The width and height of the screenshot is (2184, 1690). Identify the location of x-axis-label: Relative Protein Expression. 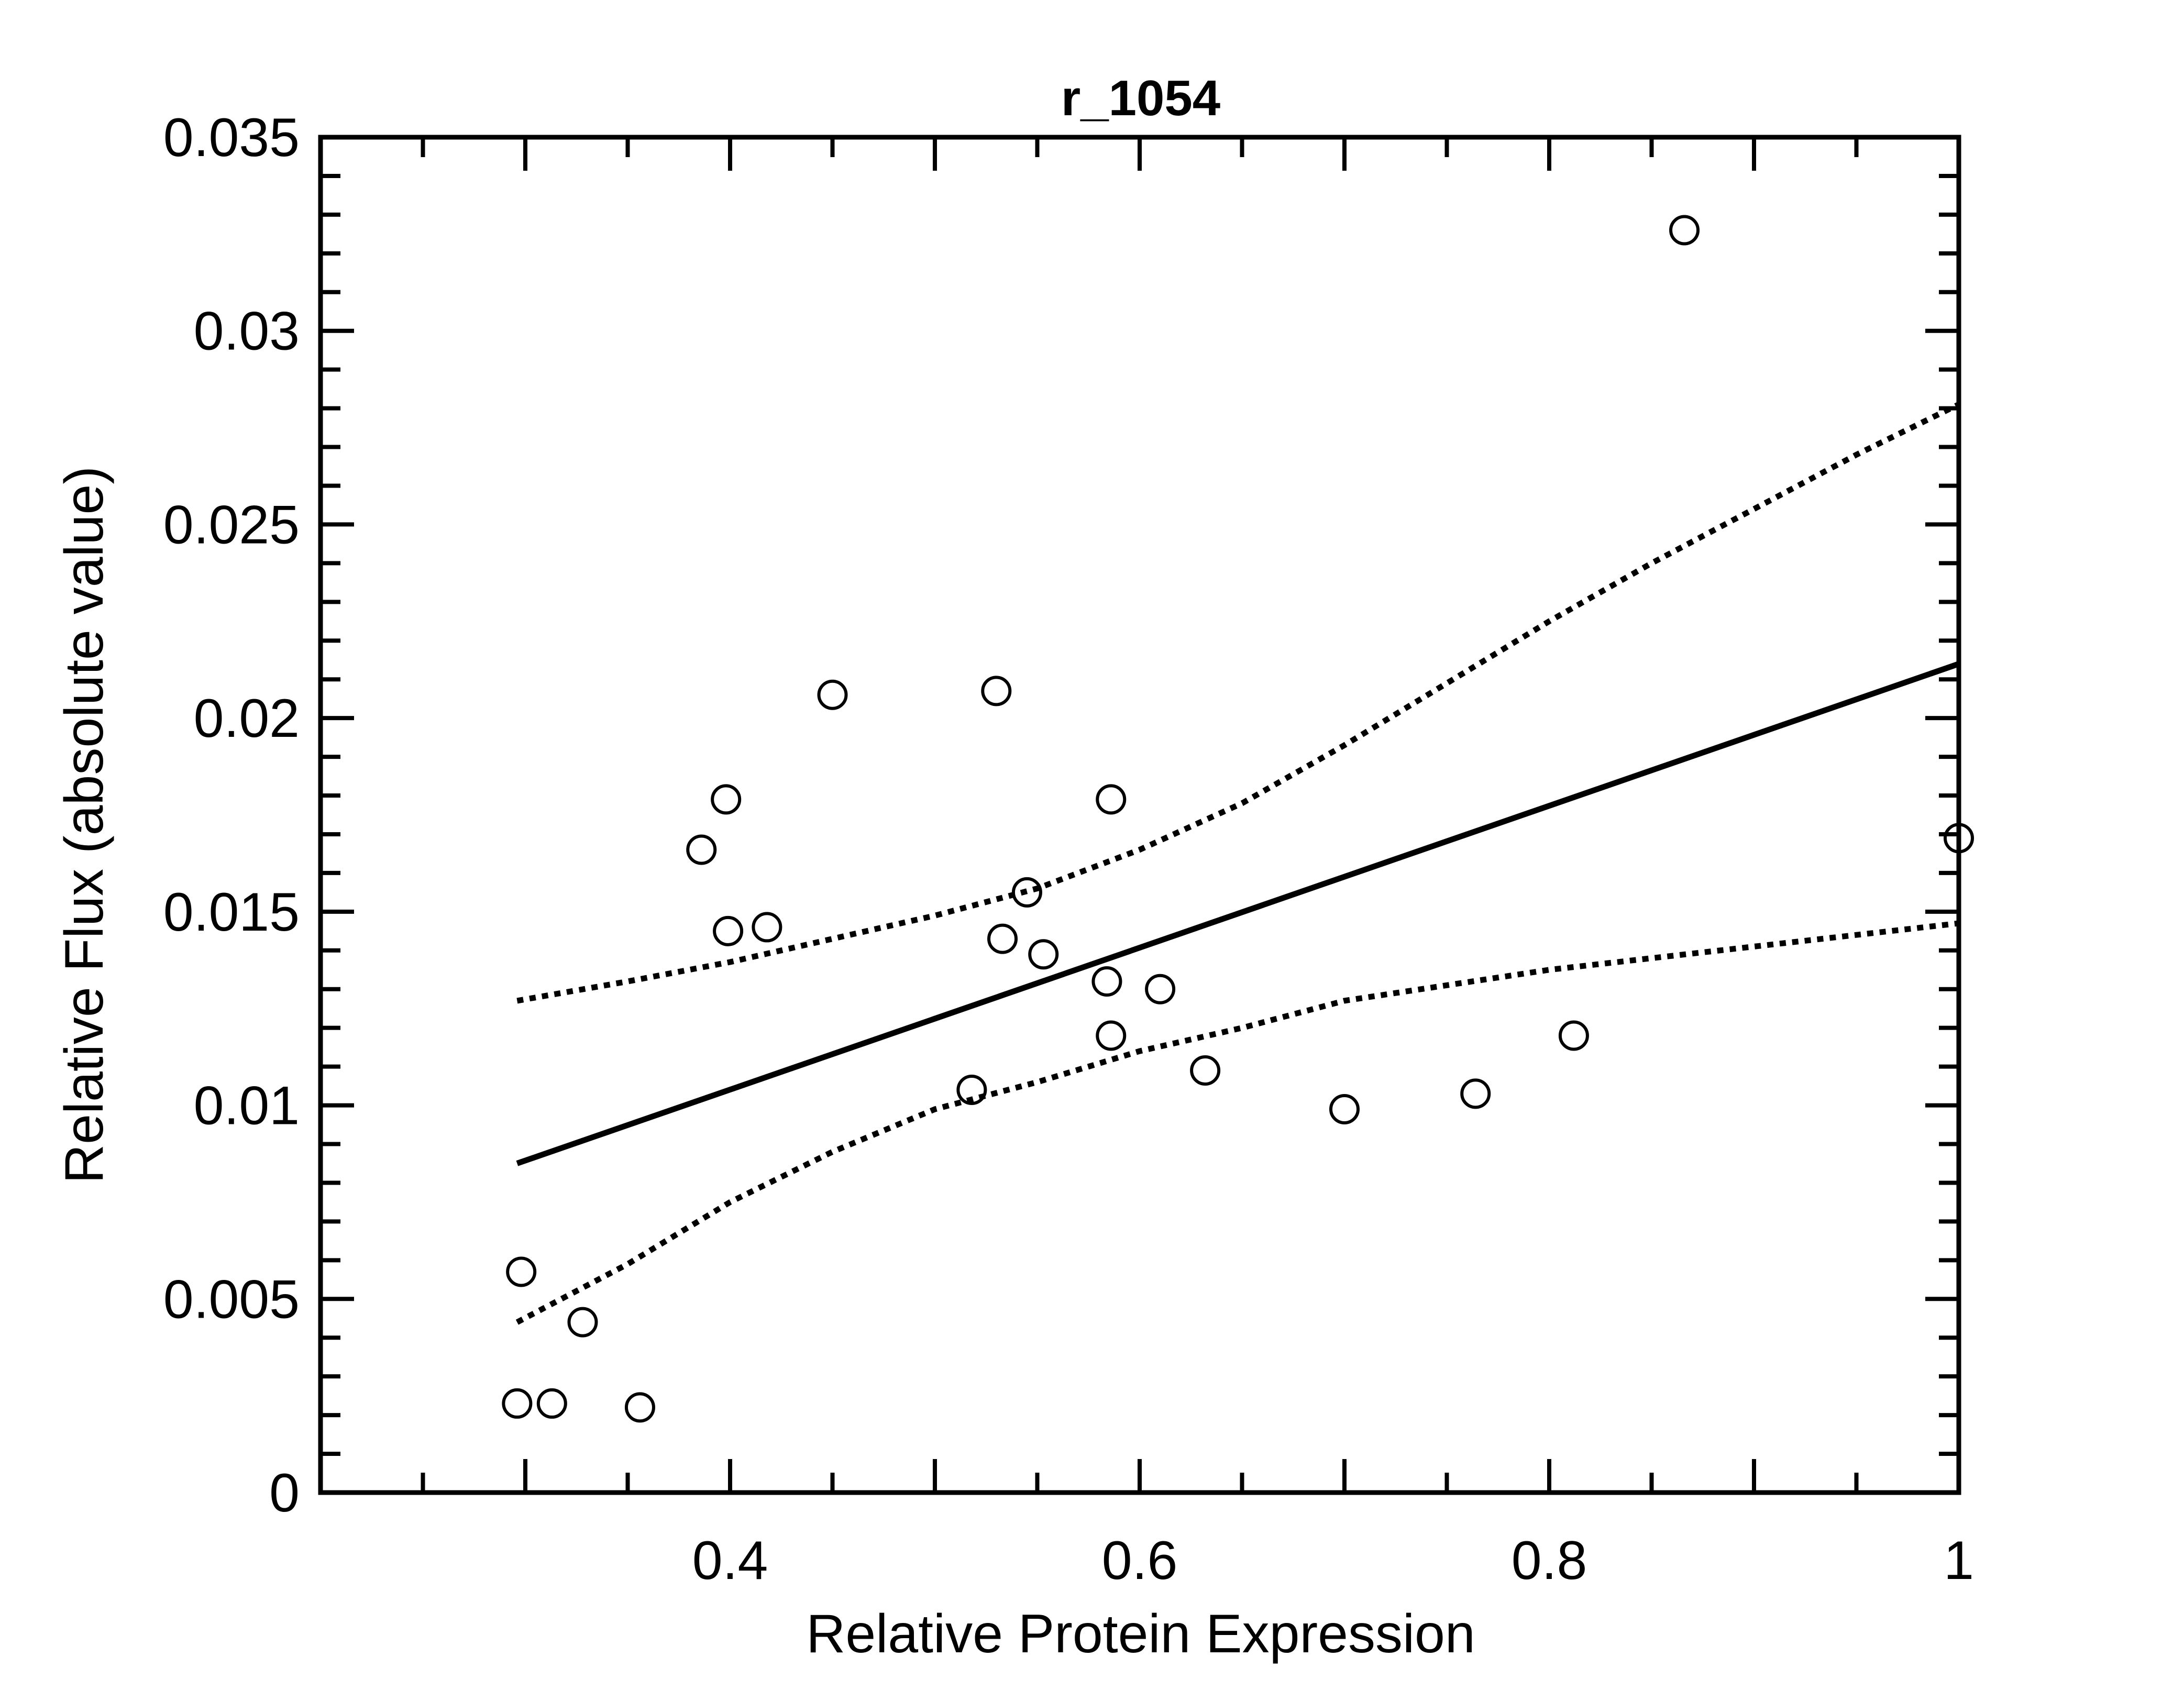
(1141, 1634).